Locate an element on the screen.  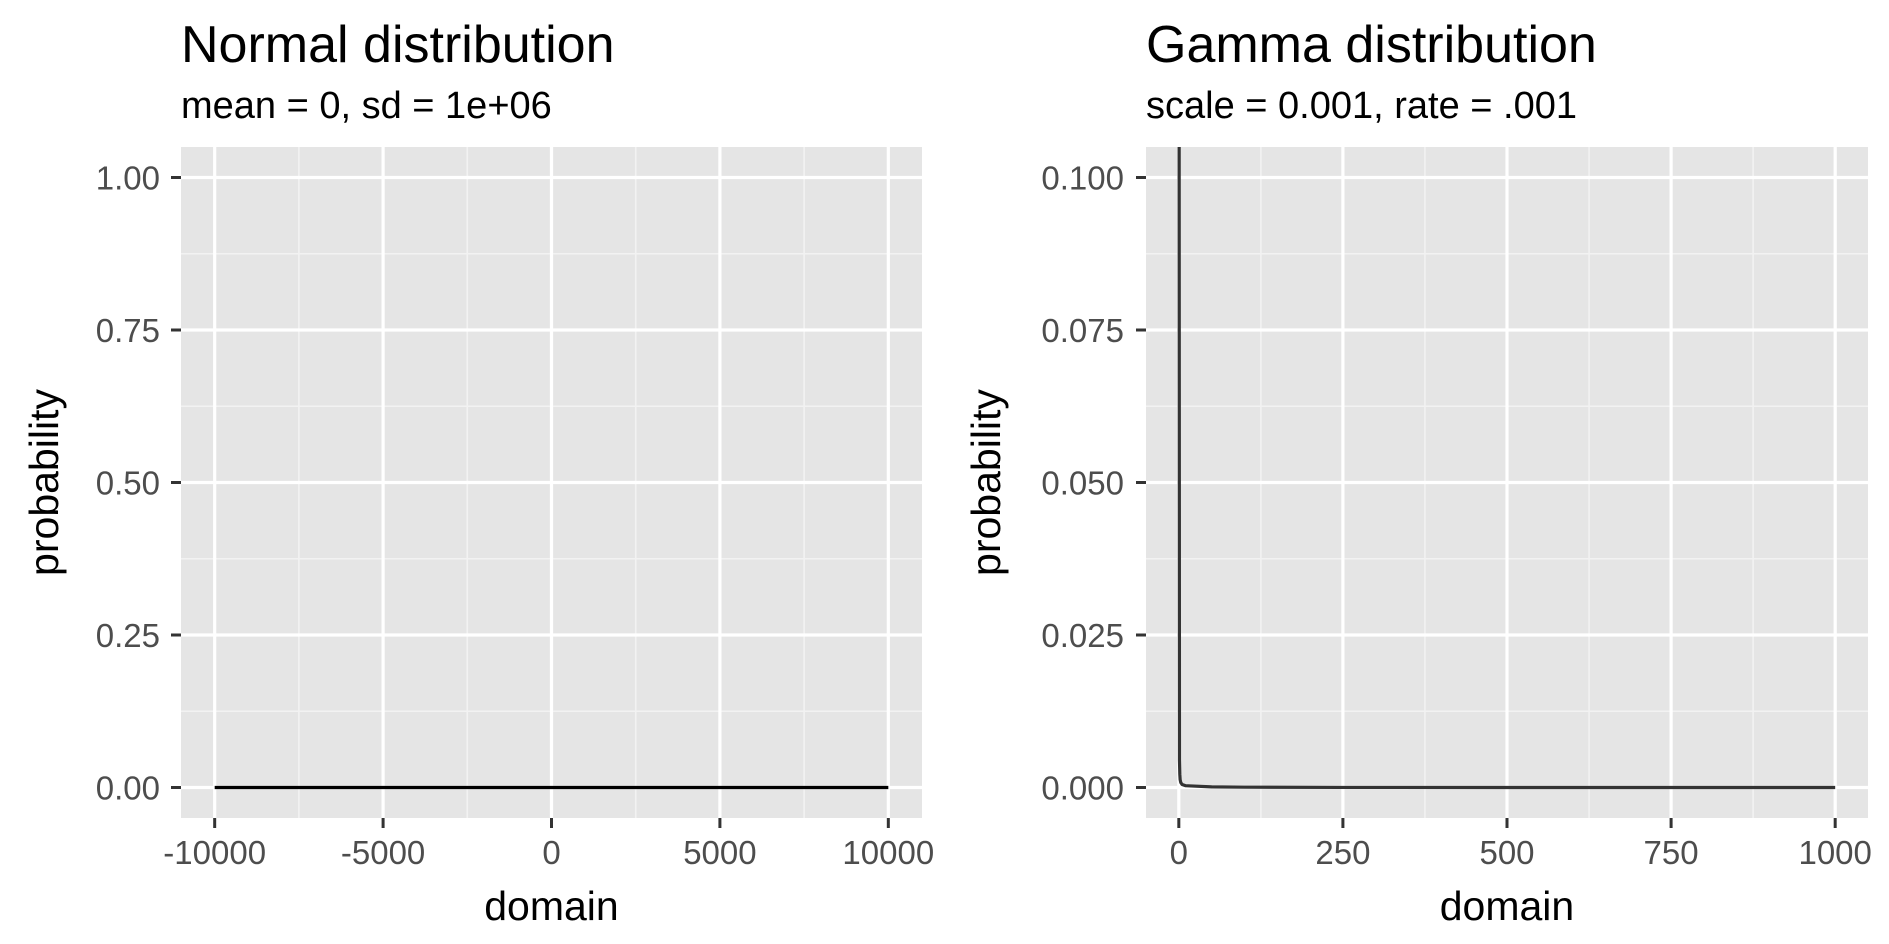
x-tick-label: 10000 is located at coordinates (888, 852).